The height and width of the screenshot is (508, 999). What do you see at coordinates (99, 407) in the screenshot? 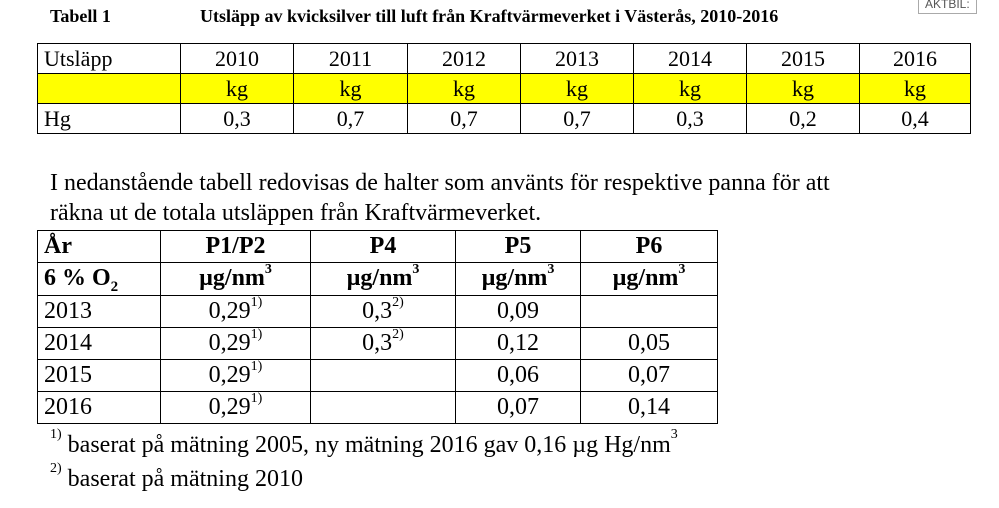
I see `cell: 2016` at bounding box center [99, 407].